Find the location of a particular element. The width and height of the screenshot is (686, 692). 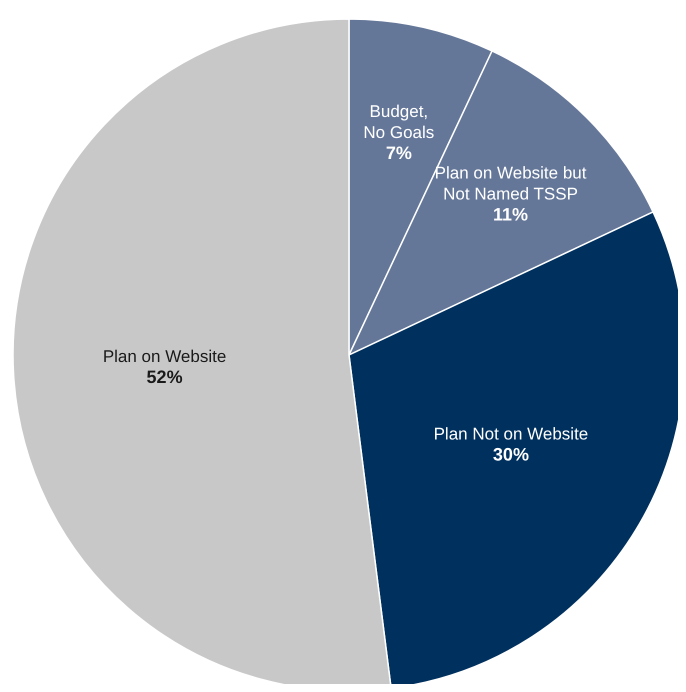

slice-label: Plan on Website is located at coordinates (164, 356).